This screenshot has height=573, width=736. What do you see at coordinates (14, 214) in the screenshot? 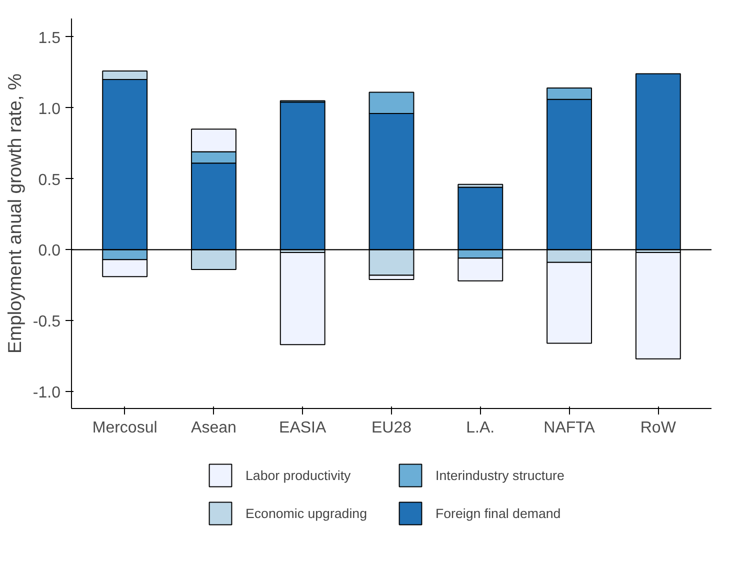
I see `y-axis-title: Employment anual growth rate, %` at bounding box center [14, 214].